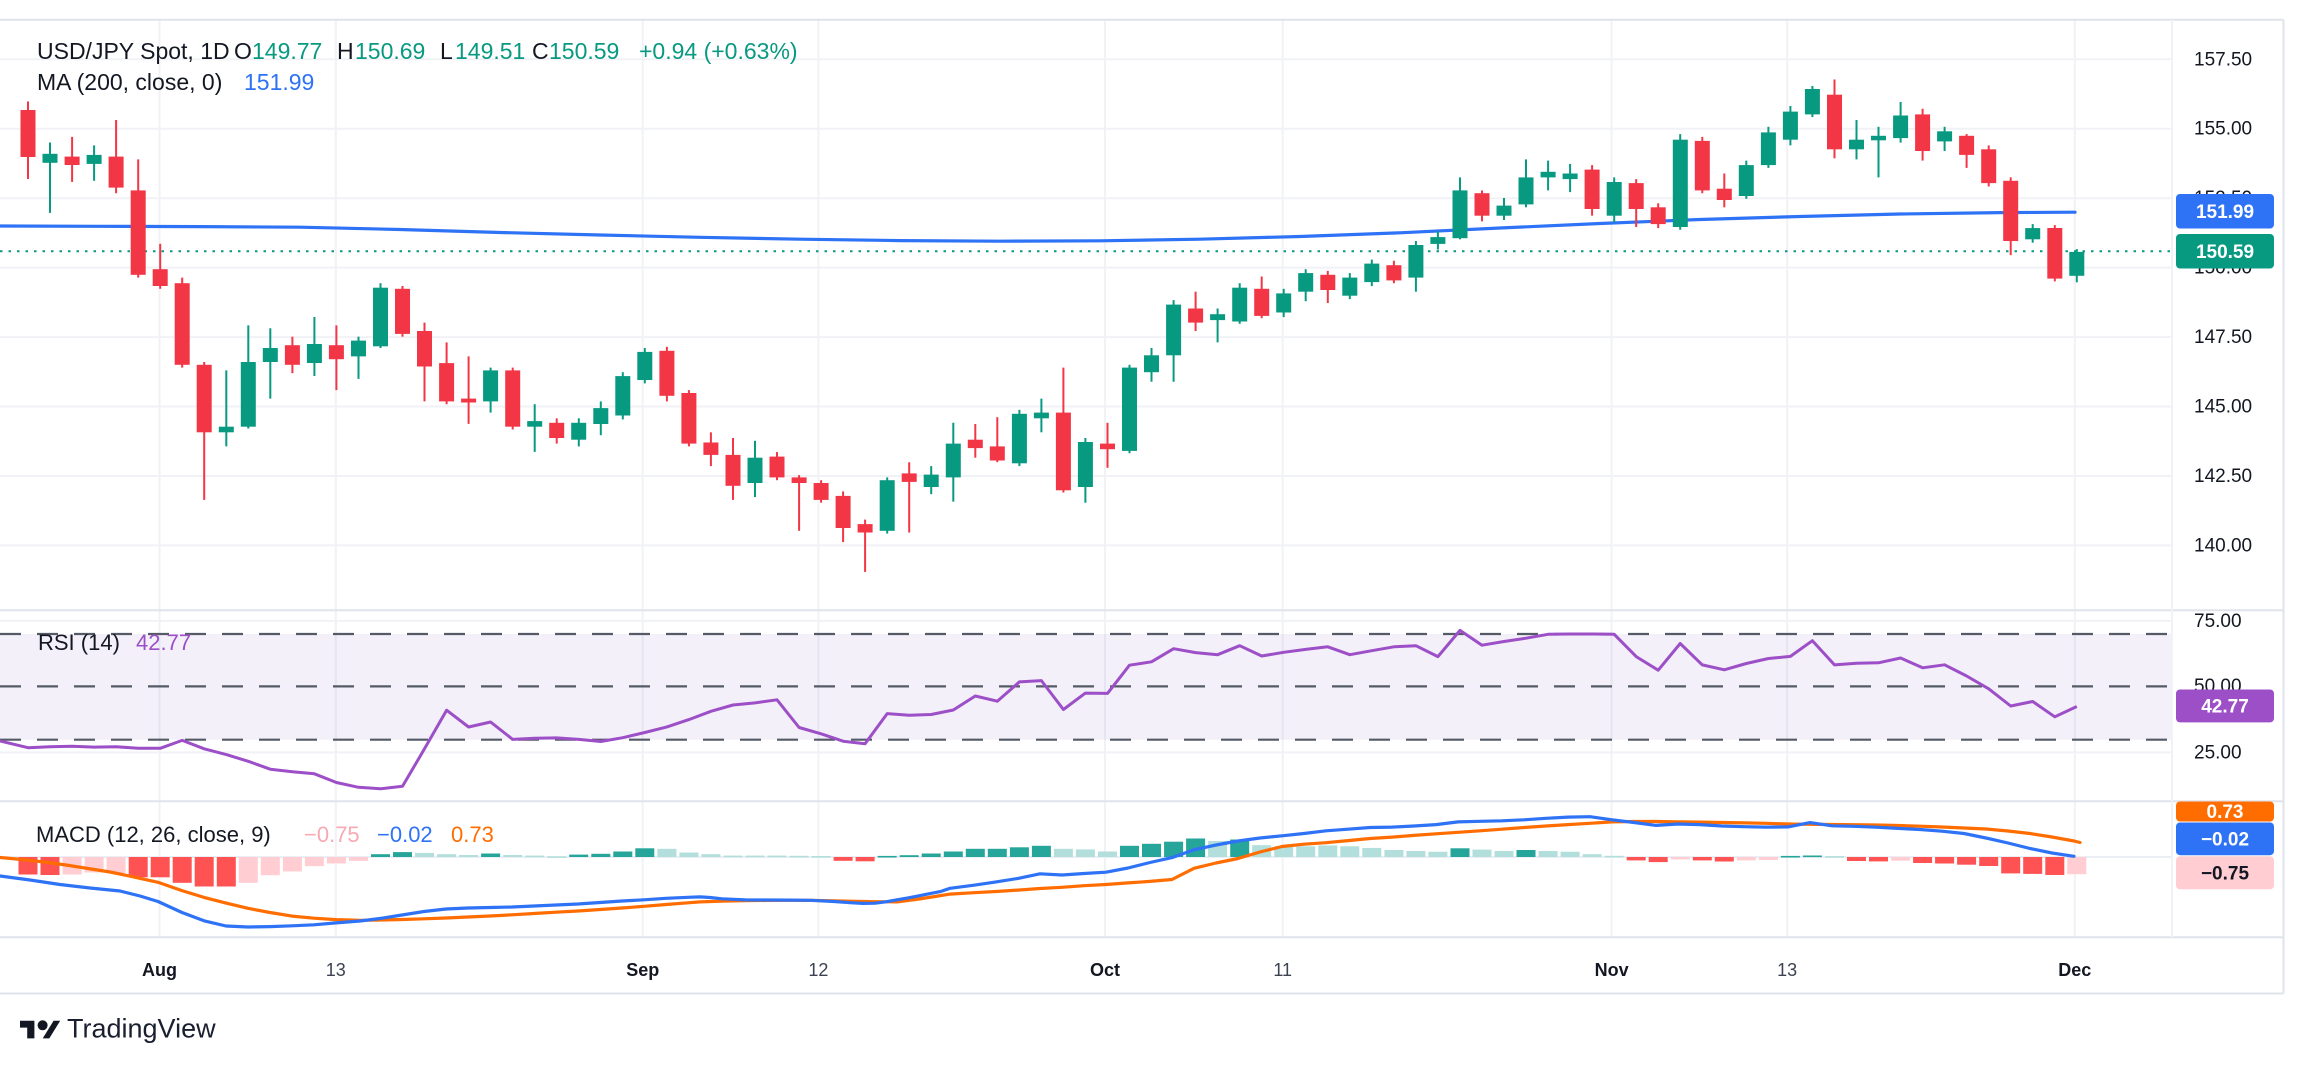  I want to click on svg-text: +0.94 (+0.63%), so click(718, 51).